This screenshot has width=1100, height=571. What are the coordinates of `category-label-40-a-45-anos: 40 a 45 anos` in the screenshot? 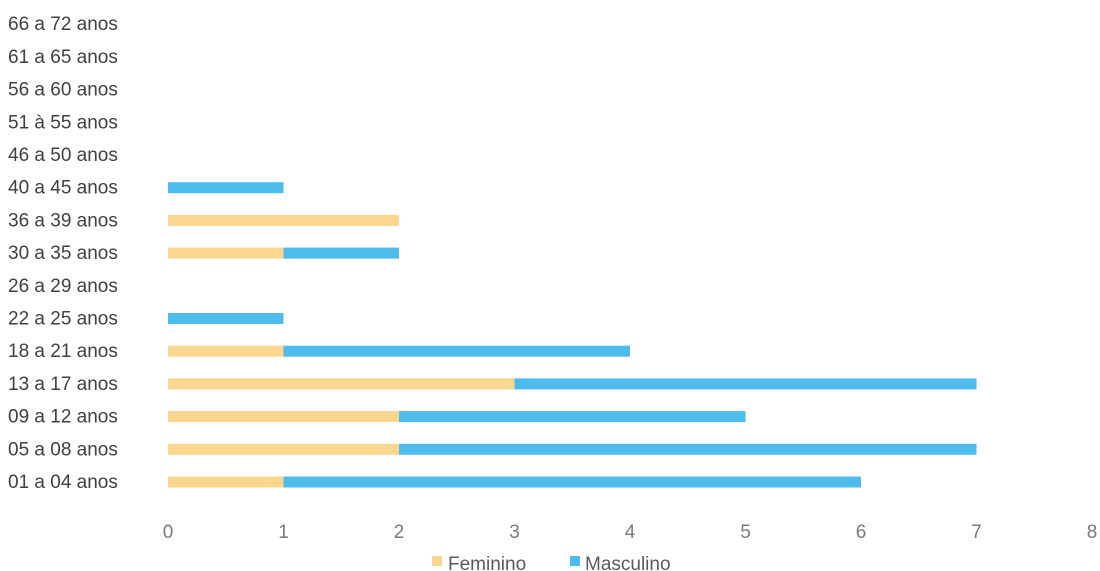 It's located at (63, 188).